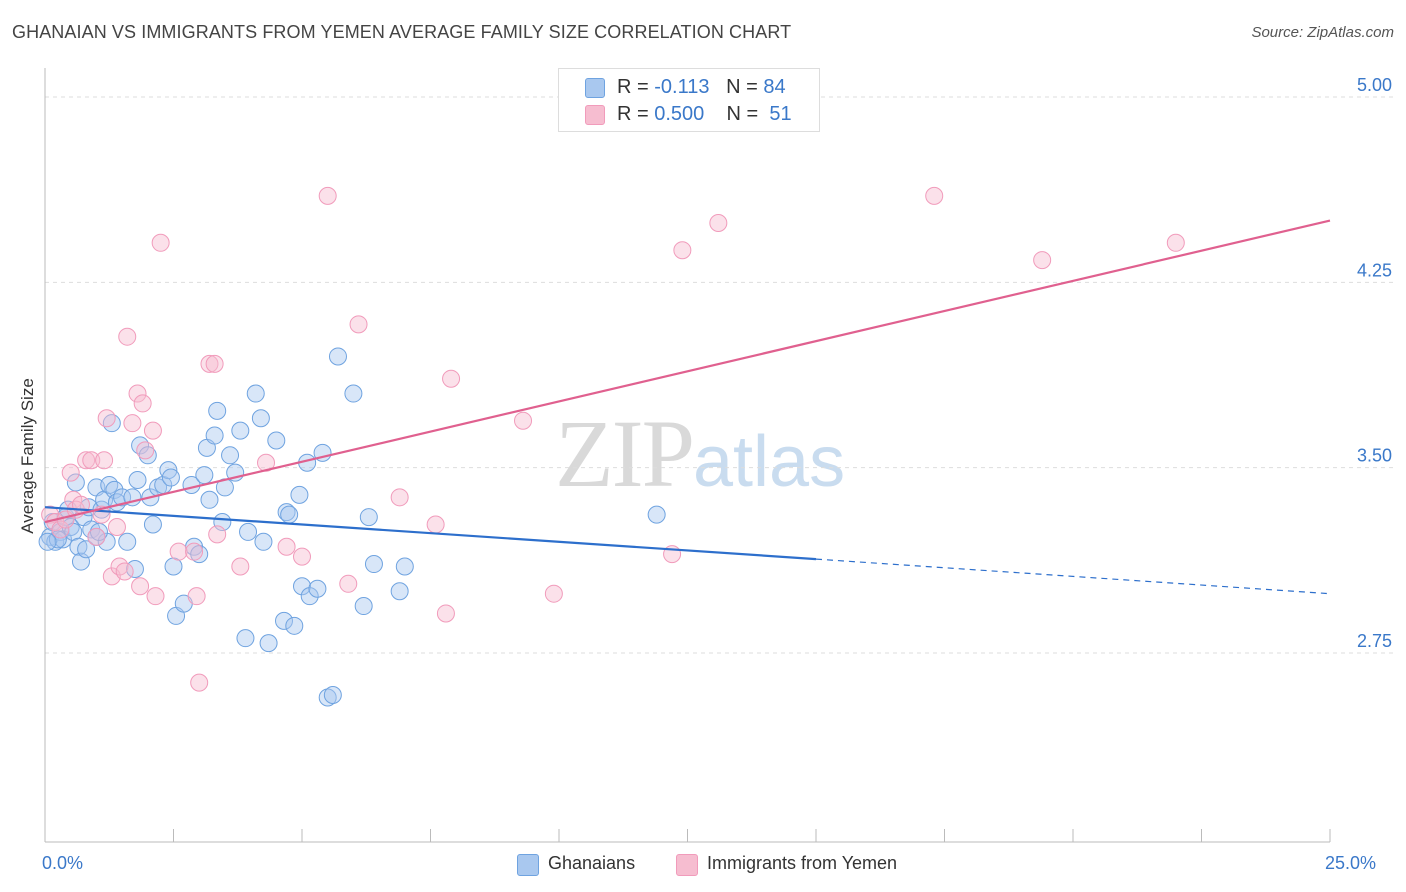 The width and height of the screenshot is (1406, 892). I want to click on zipatlas-watermark: ZIPatlas, so click(700, 453).